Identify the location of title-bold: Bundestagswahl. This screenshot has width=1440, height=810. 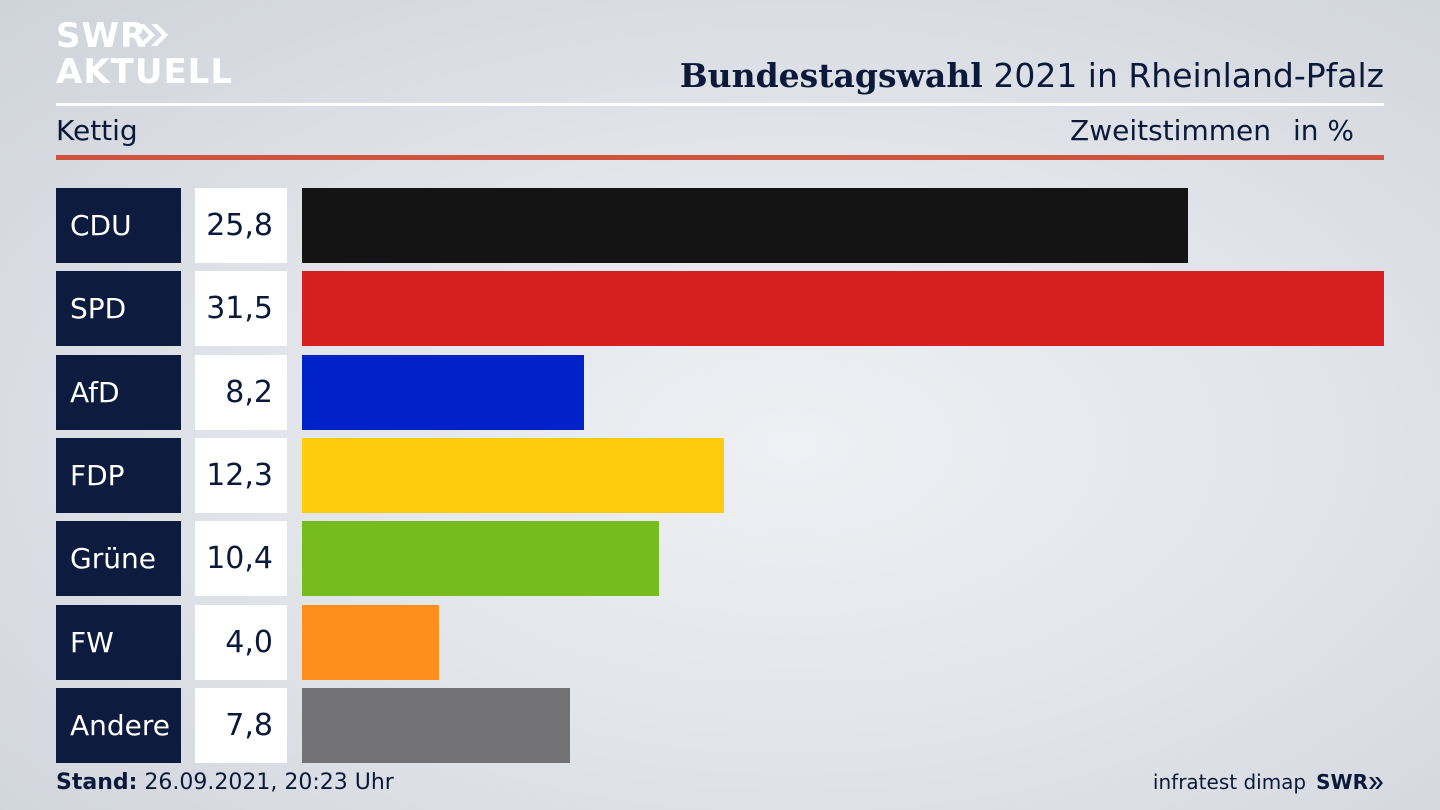
(831, 75).